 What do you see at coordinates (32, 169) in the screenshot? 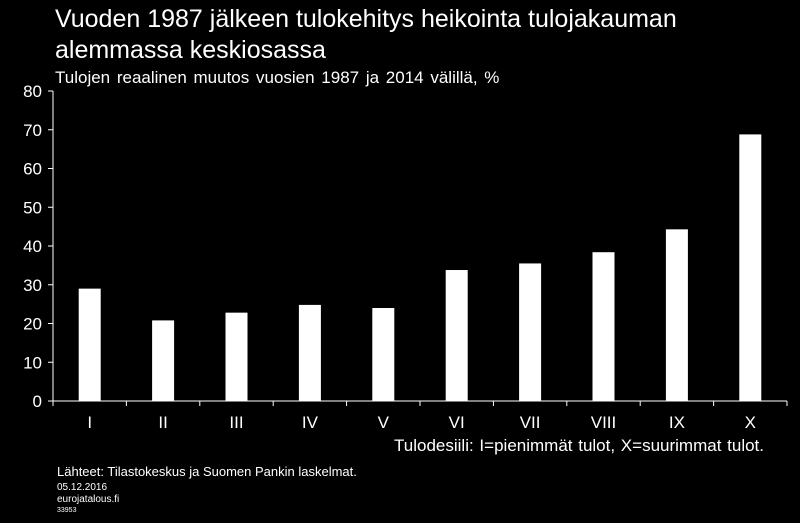
I see `y-tick-label: 60` at bounding box center [32, 169].